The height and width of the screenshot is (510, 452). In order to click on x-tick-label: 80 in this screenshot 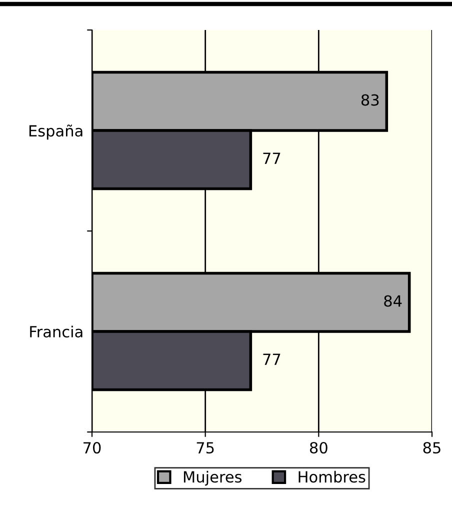, I will do `click(319, 448)`.